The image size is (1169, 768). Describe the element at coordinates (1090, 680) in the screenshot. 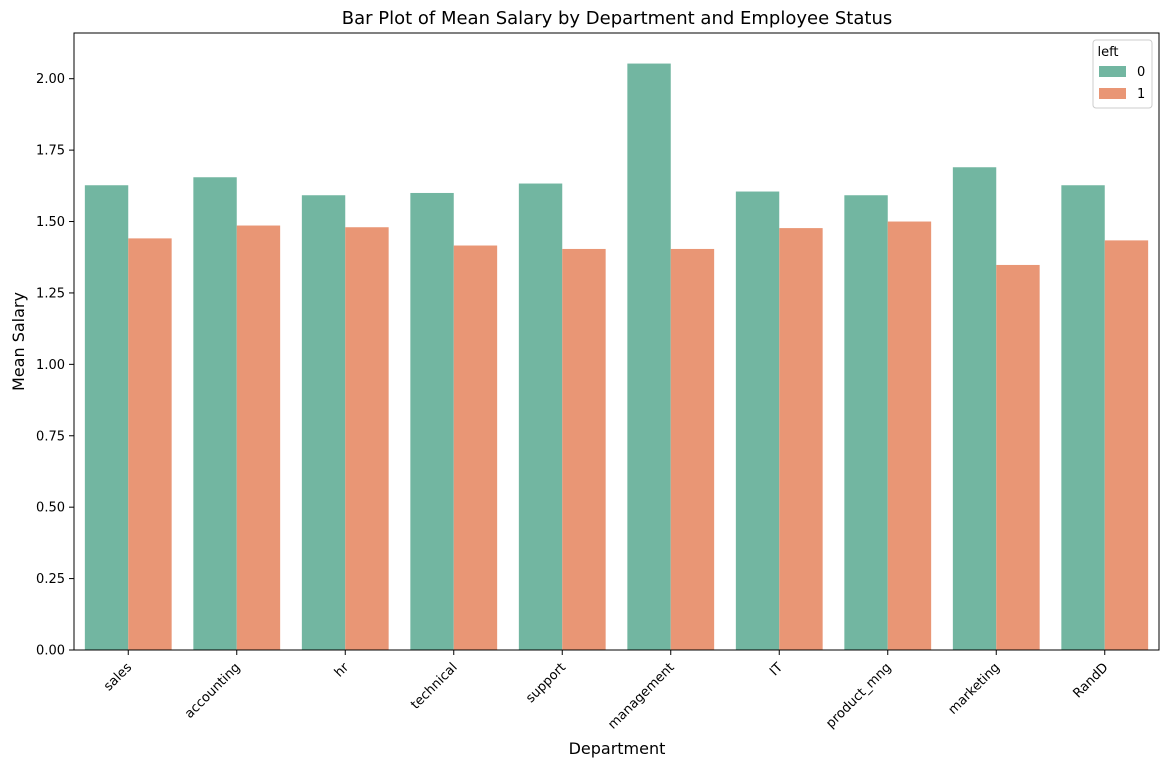

I see `x-tick-label-RandD: RandD` at that location.